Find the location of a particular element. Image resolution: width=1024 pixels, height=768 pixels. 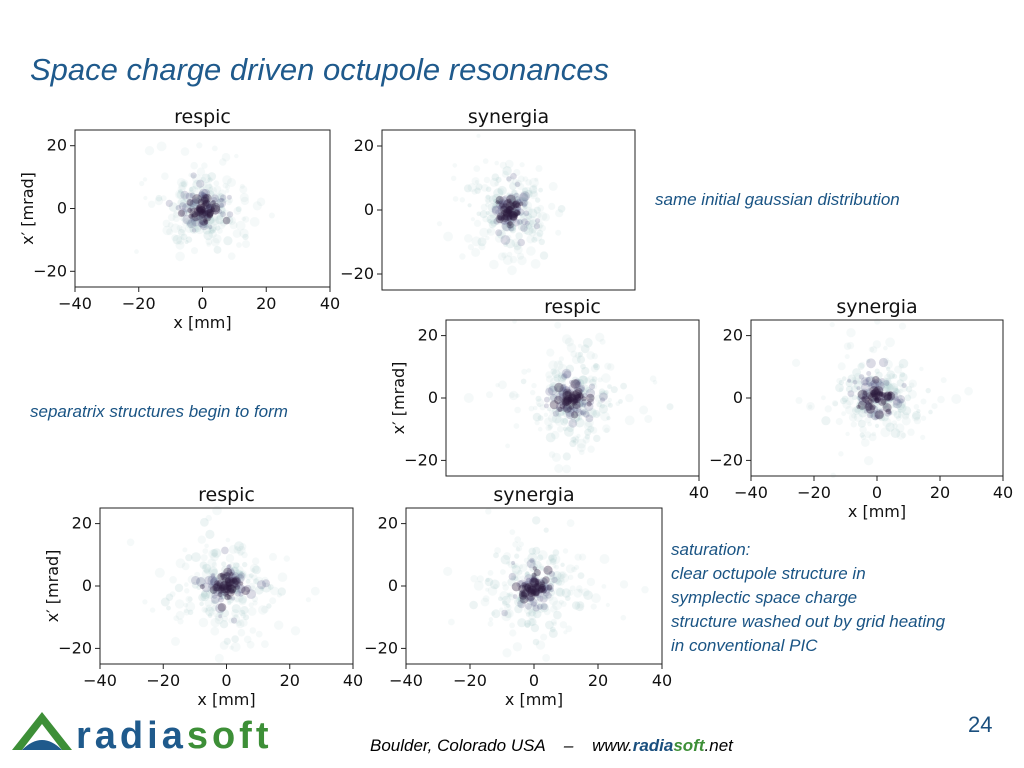

page-number: 24 is located at coordinates (980, 724).